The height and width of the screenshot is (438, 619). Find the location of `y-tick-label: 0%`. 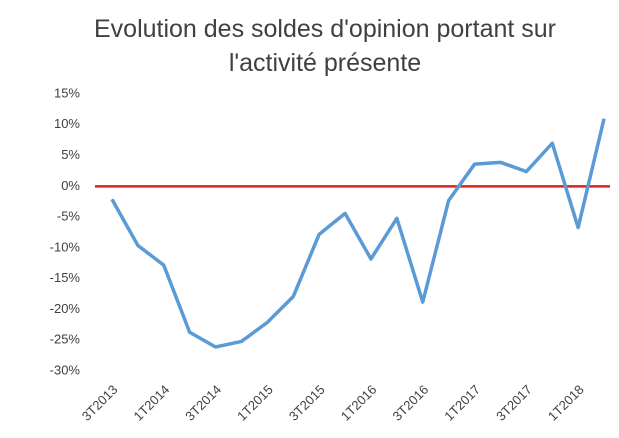

y-tick-label: 0% is located at coordinates (70, 185).